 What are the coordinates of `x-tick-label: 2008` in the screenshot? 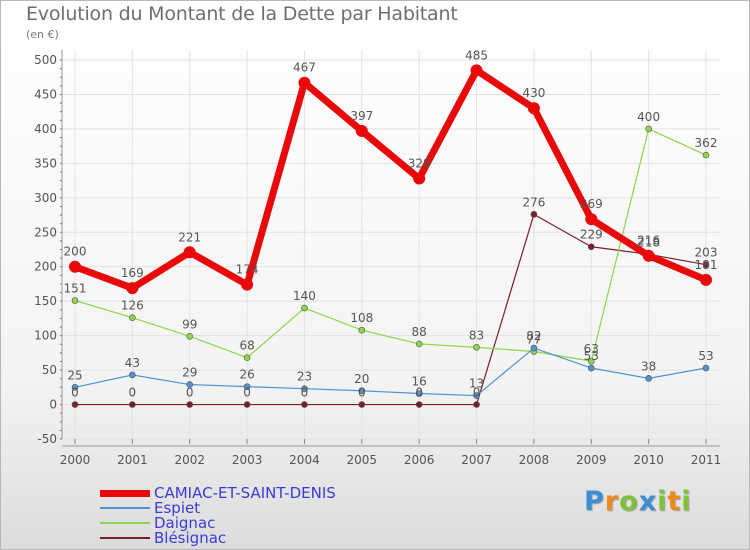 It's located at (534, 460).